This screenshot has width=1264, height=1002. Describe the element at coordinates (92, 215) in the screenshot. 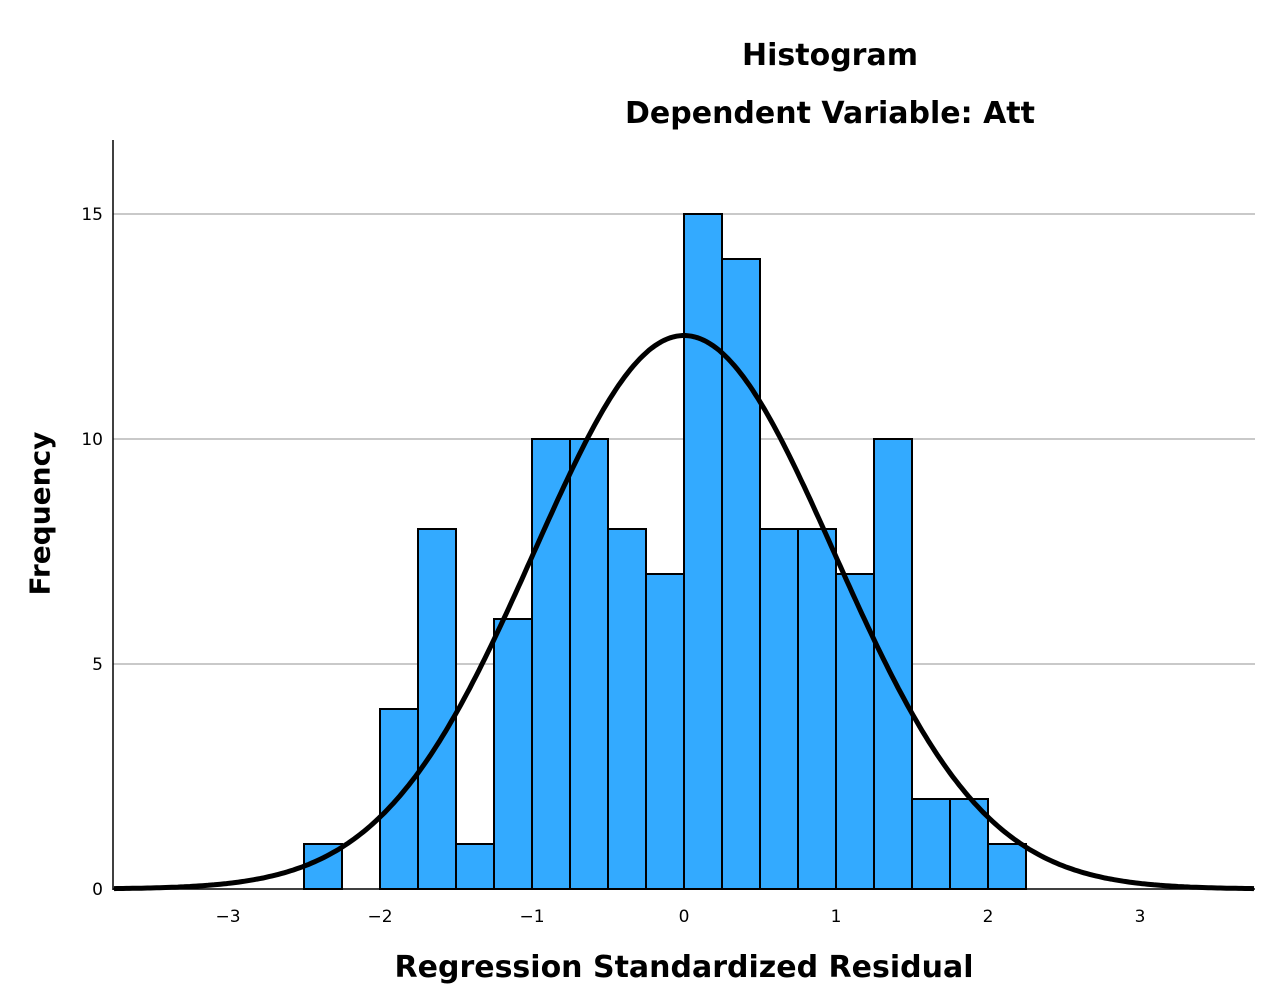

I see `y-tick-label-15: 15` at that location.